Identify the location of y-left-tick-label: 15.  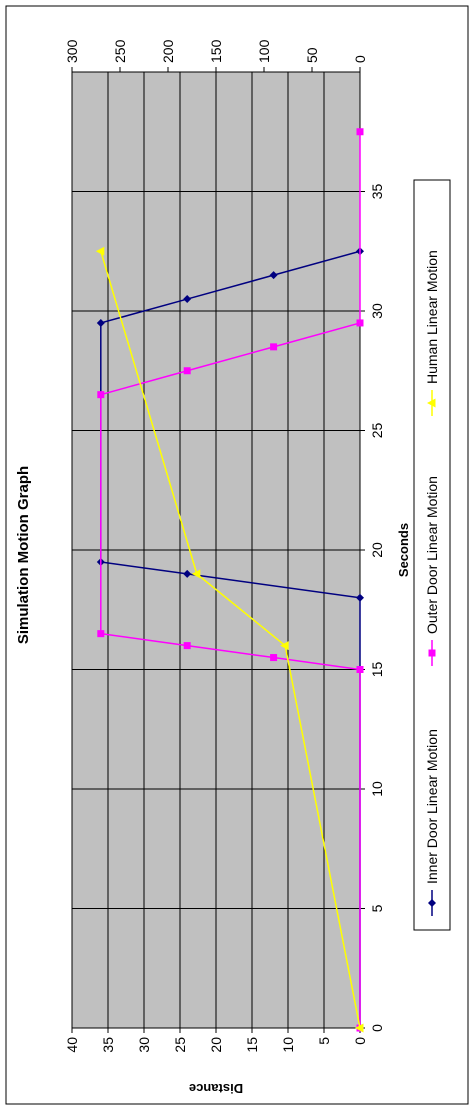
(252, 1045).